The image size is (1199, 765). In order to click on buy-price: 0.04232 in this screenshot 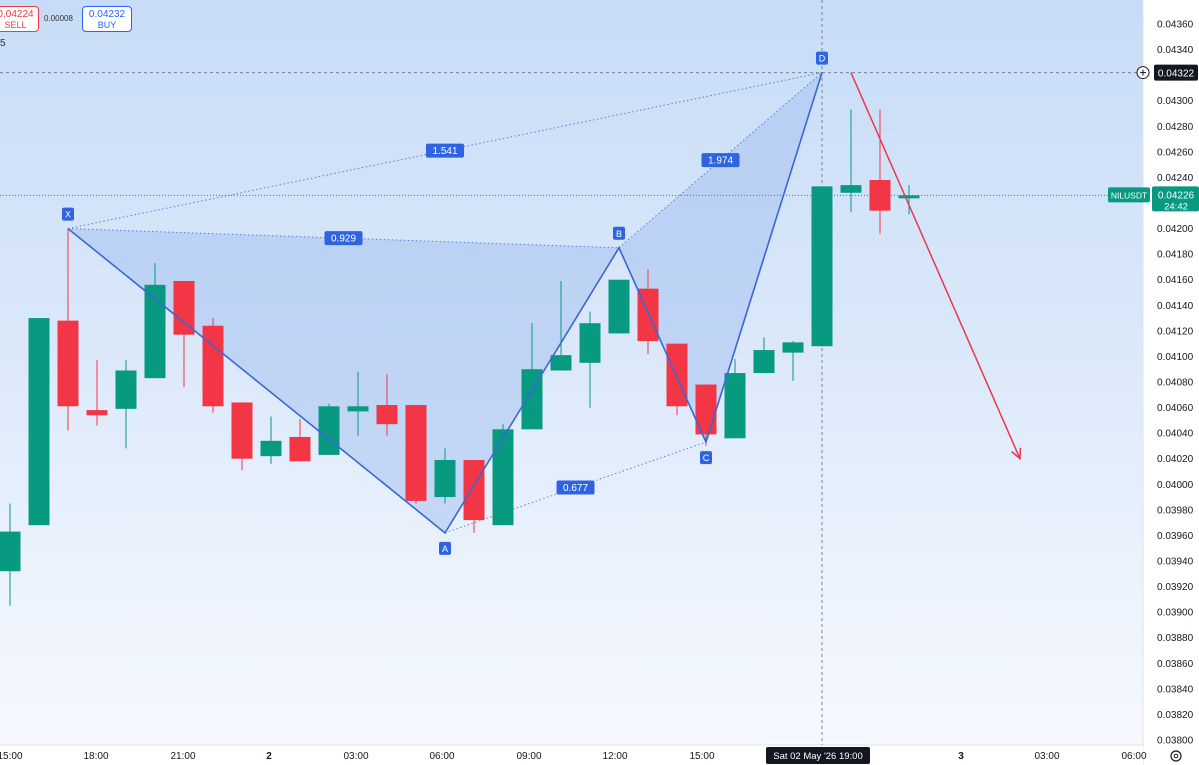, I will do `click(107, 14)`.